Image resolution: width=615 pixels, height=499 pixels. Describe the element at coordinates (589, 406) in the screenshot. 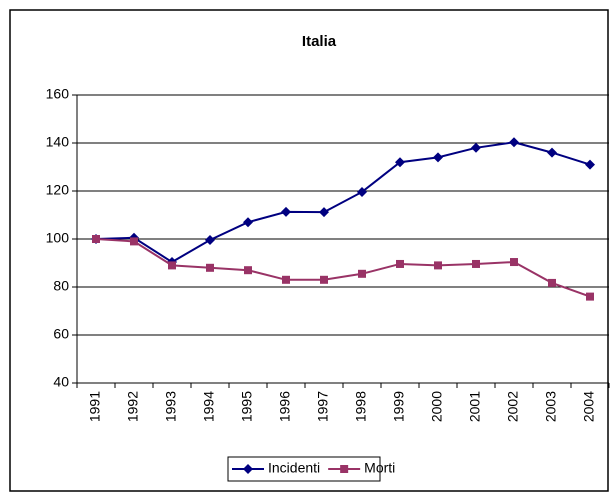

I see `x-tick-label: 2004` at that location.